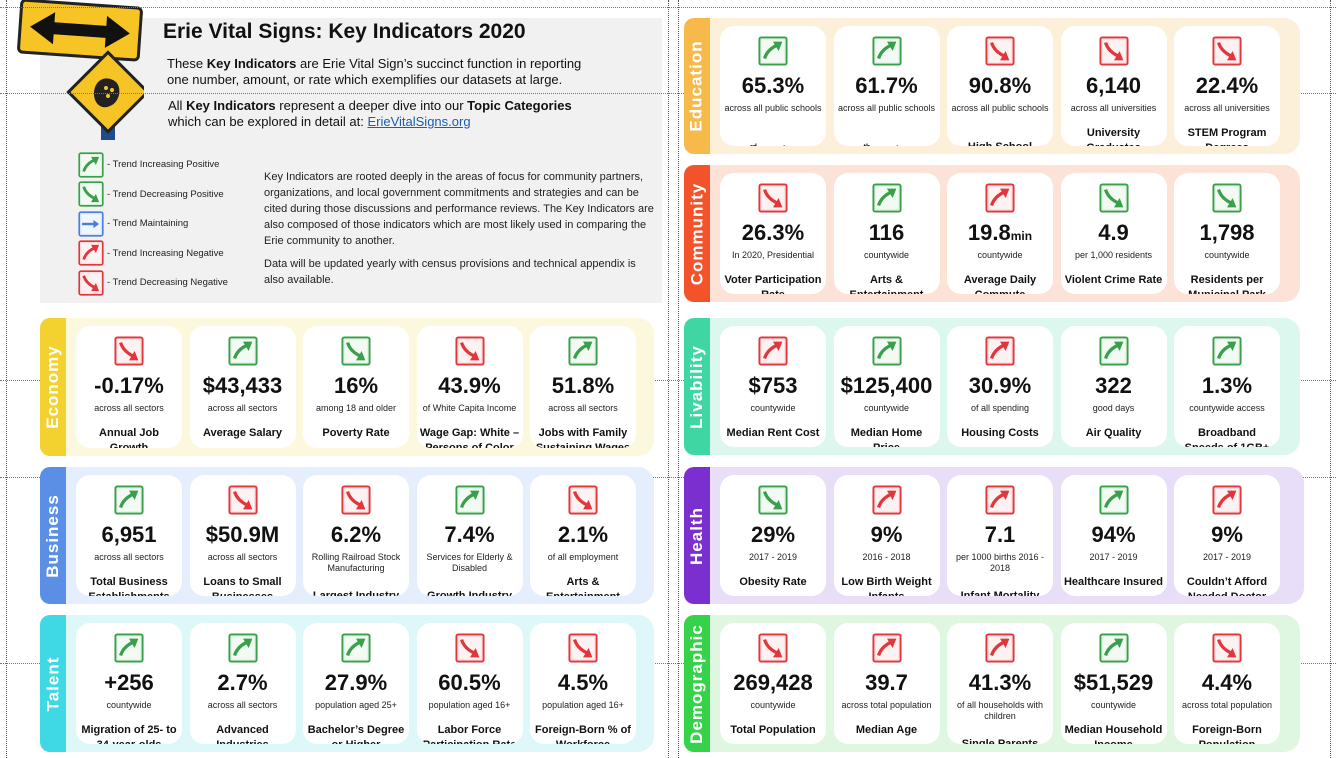 This screenshot has height=758, width=1336. Describe the element at coordinates (419, 121) in the screenshot. I see `website-link: ErieVitalSigns.org` at that location.